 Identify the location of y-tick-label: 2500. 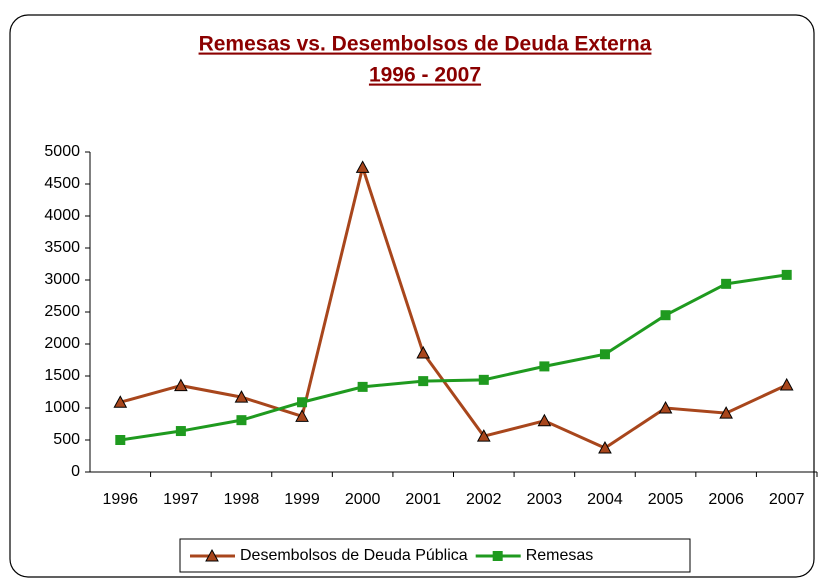
(62, 311).